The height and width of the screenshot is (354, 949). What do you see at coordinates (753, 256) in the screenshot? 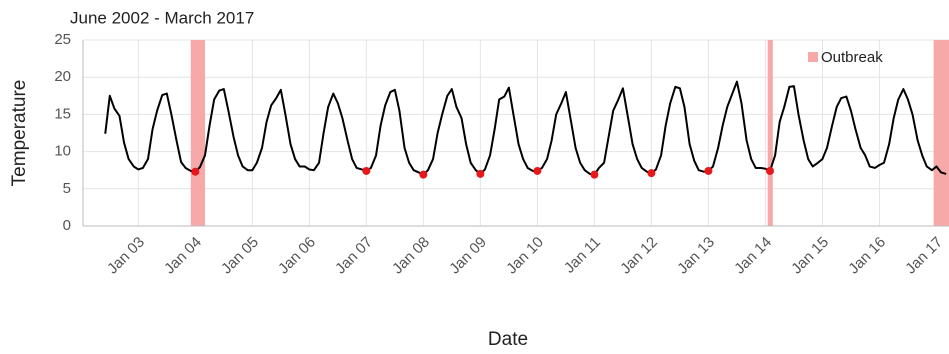
I see `x-tick-label: Jan 14` at bounding box center [753, 256].